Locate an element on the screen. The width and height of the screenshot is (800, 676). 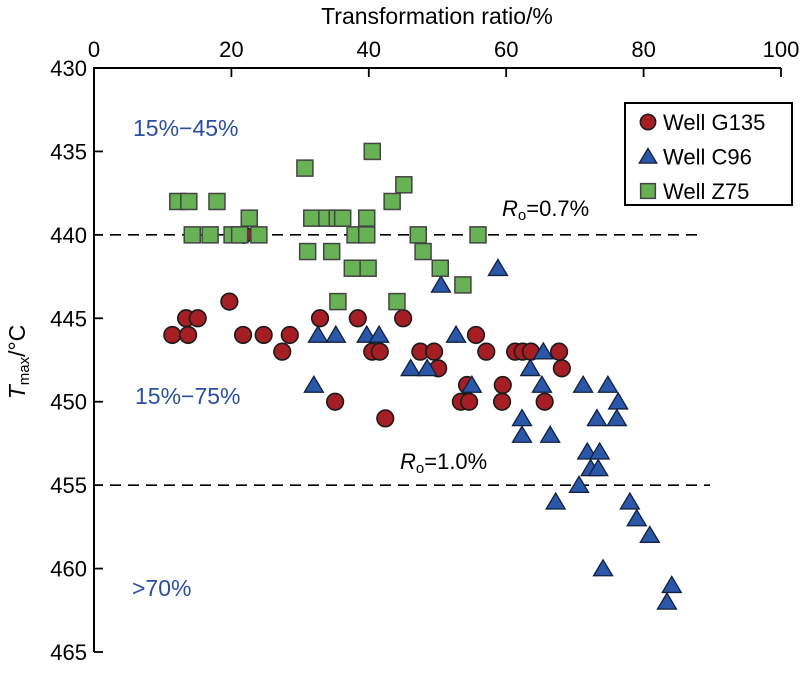
x-axis-title: Transformation ratio/% is located at coordinates (437, 16).